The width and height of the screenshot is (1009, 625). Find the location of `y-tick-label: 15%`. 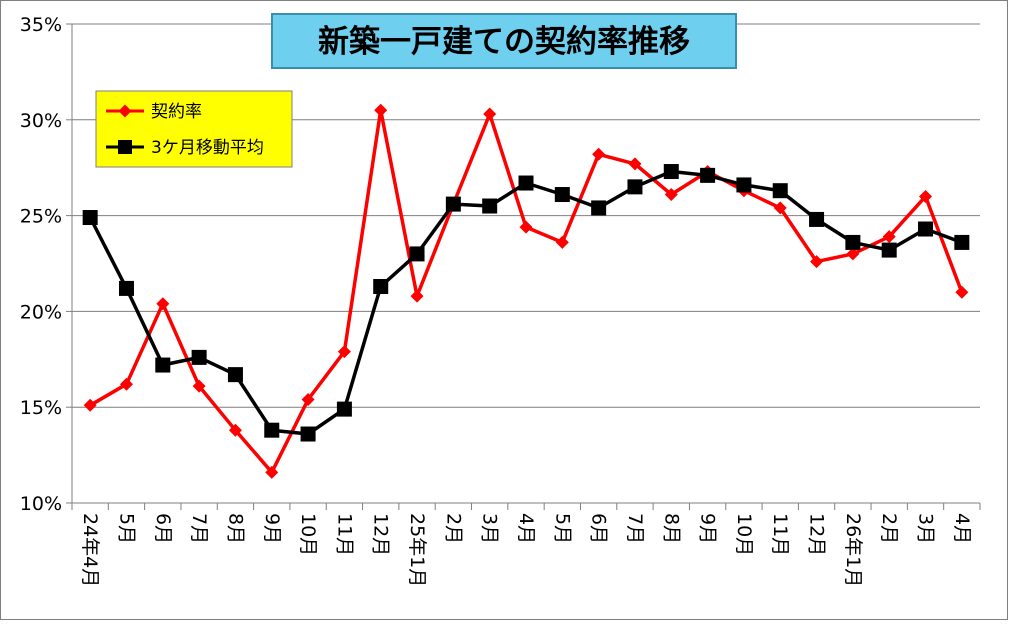

y-tick-label: 15% is located at coordinates (41, 408).